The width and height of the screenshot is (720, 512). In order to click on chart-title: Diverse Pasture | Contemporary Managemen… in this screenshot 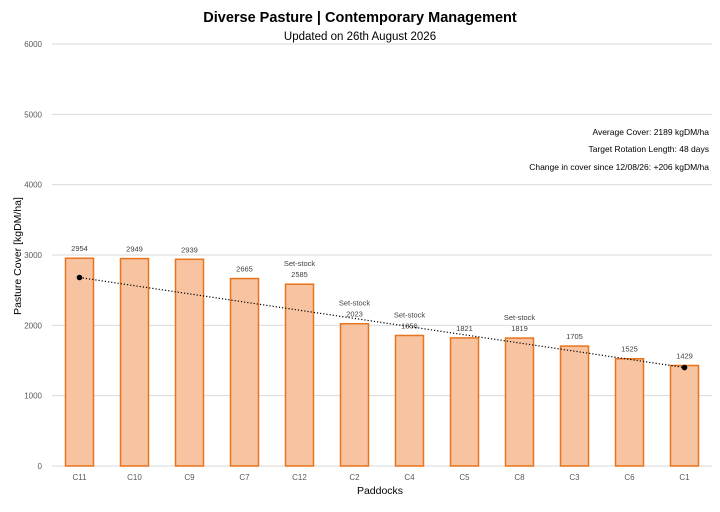, I will do `click(360, 18)`.